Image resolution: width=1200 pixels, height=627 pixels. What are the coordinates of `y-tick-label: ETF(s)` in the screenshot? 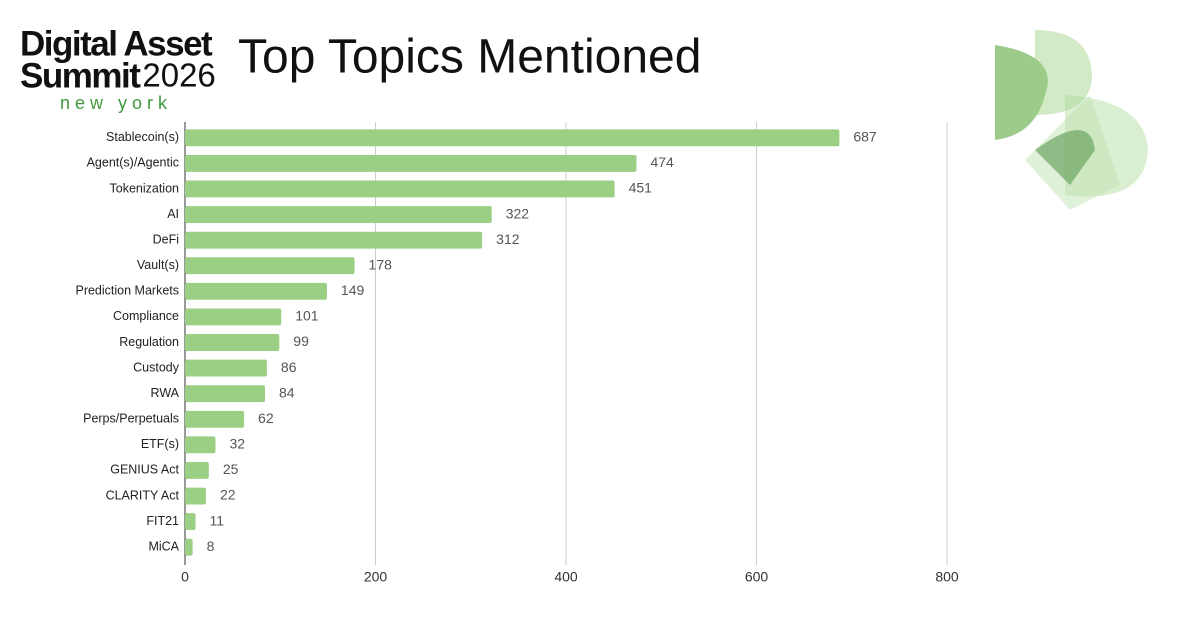 It's located at (160, 444).